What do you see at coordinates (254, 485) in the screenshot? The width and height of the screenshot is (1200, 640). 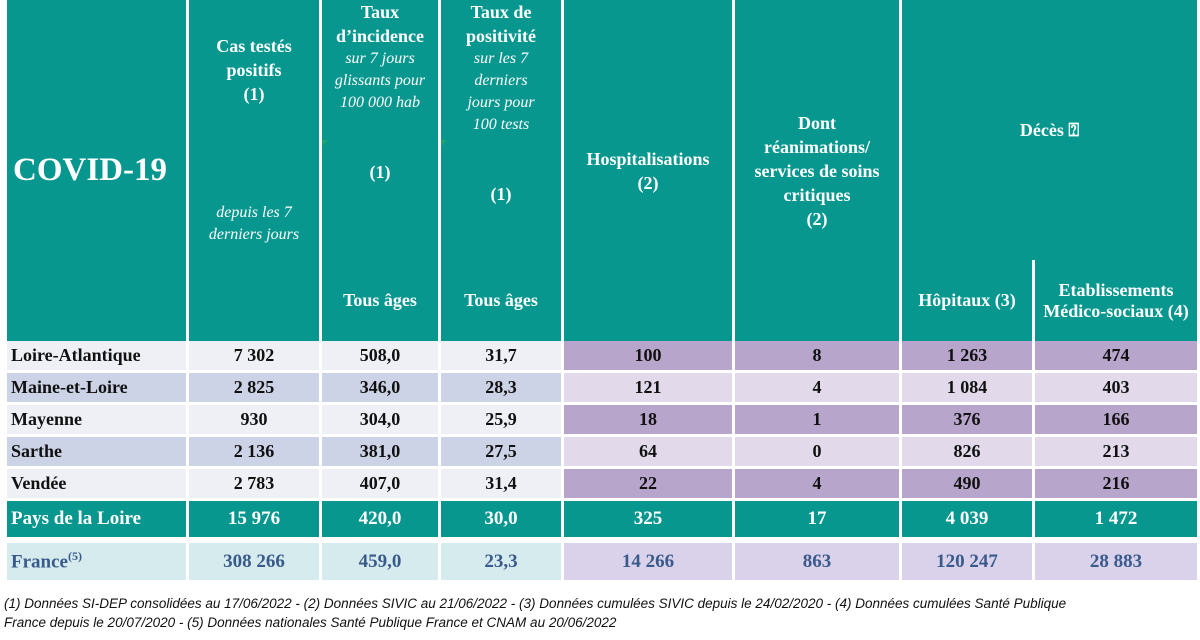 I see `cell-cas: 2 783` at bounding box center [254, 485].